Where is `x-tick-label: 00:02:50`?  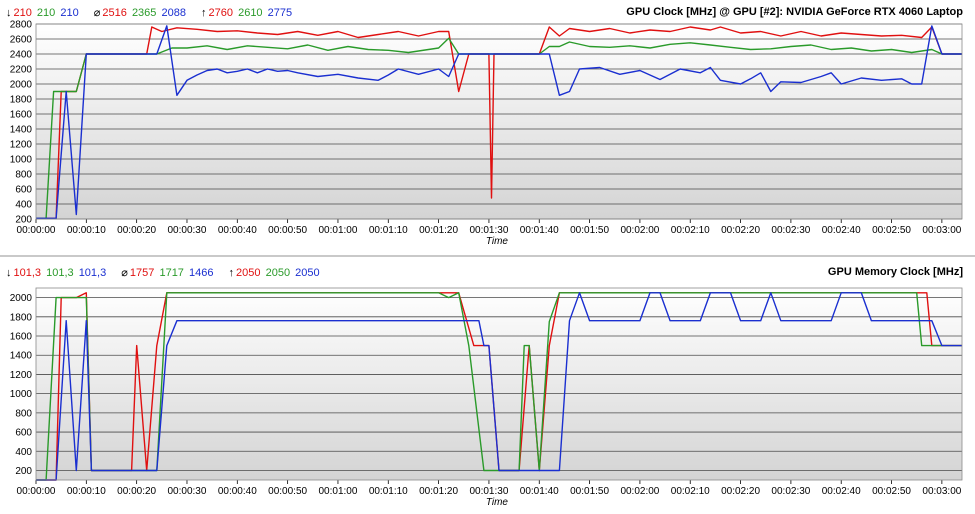
x-tick-label: 00:02:50 is located at coordinates (891, 491).